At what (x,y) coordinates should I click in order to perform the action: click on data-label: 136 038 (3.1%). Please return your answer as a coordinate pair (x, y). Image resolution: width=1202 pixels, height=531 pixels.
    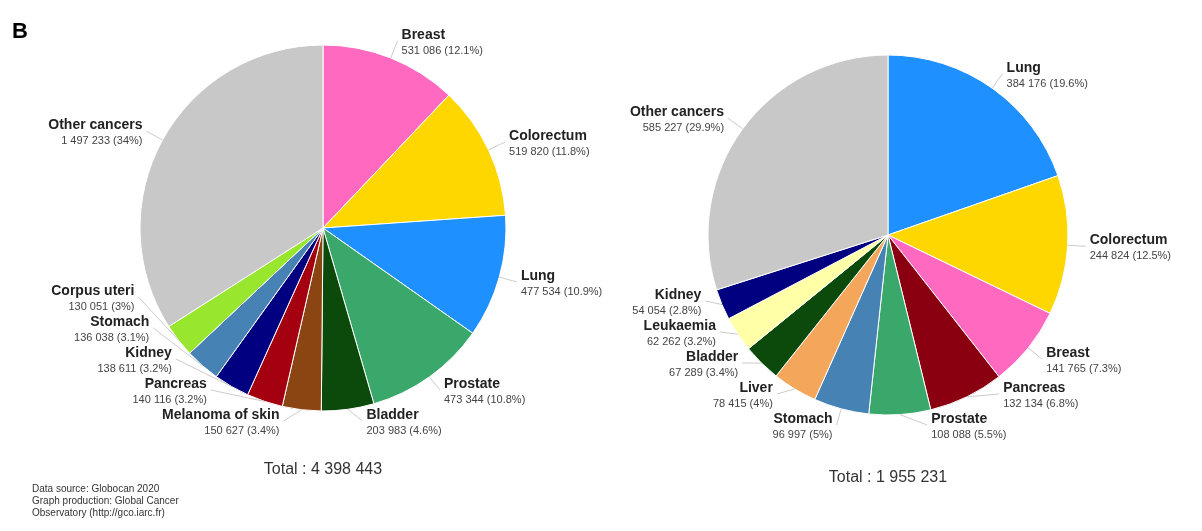
    Looking at the image, I should click on (112, 337).